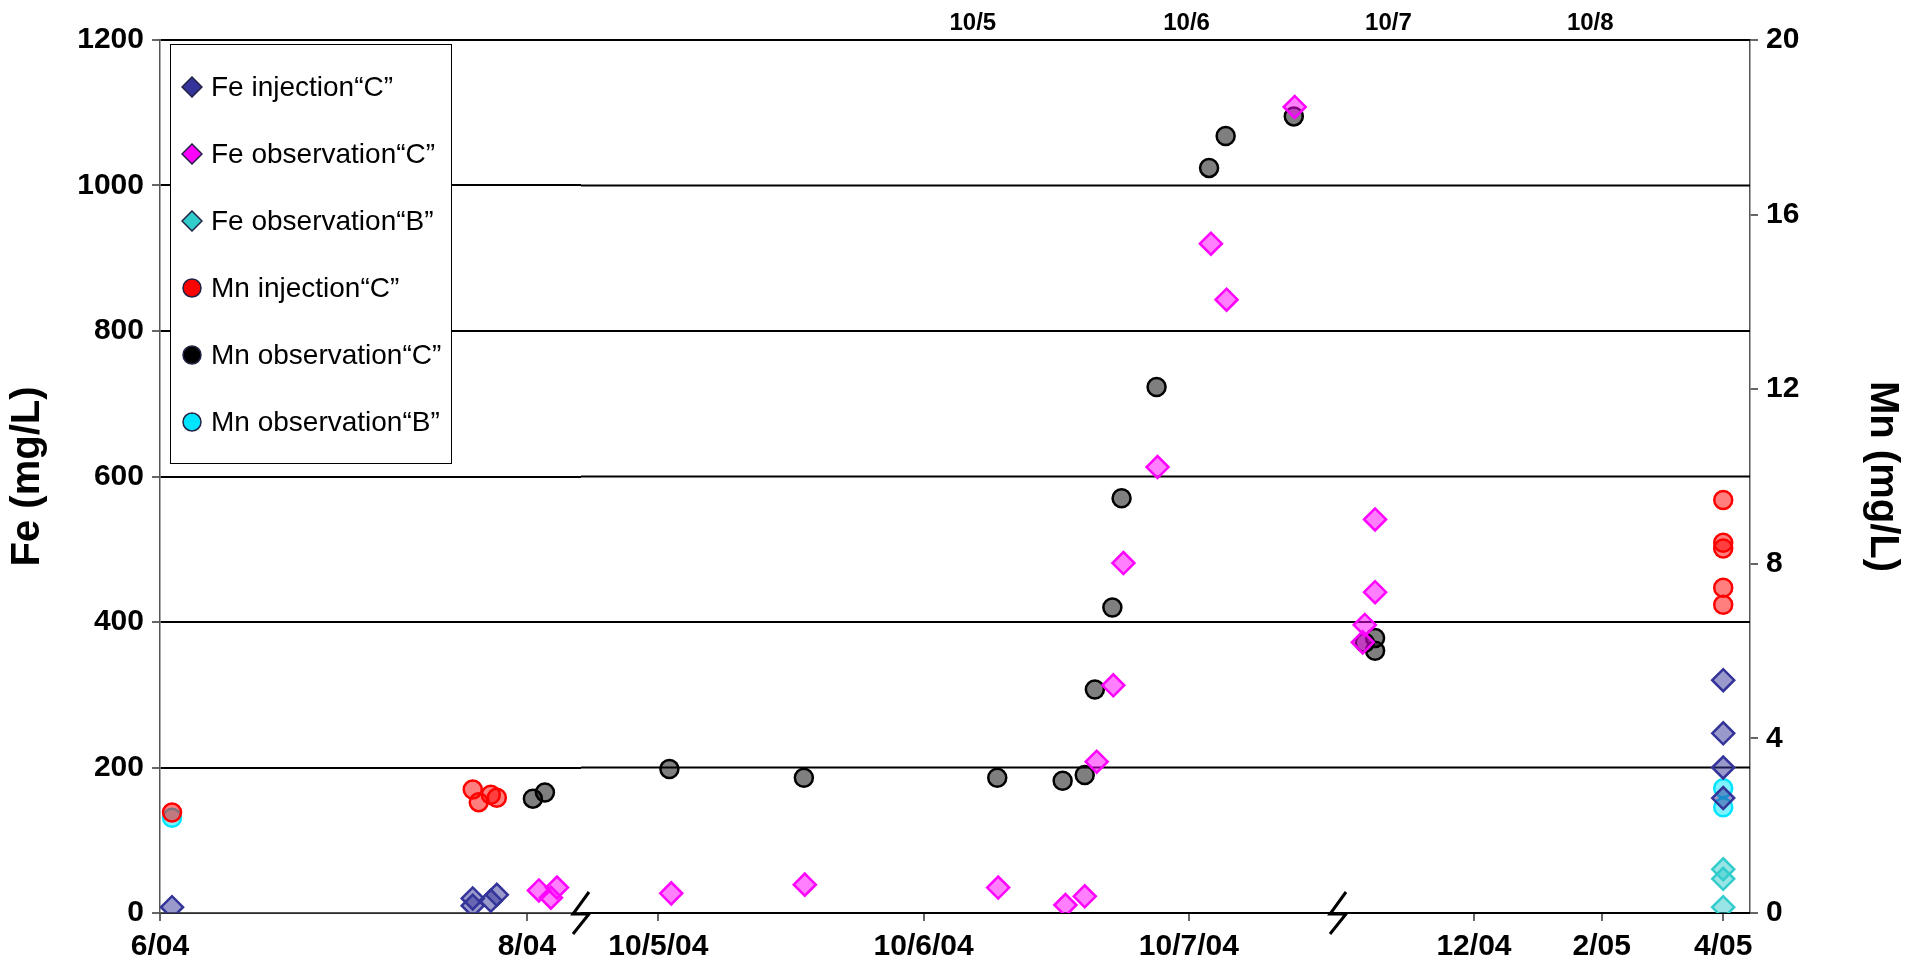  I want to click on x-tick-label: 12/04, so click(1474, 945).